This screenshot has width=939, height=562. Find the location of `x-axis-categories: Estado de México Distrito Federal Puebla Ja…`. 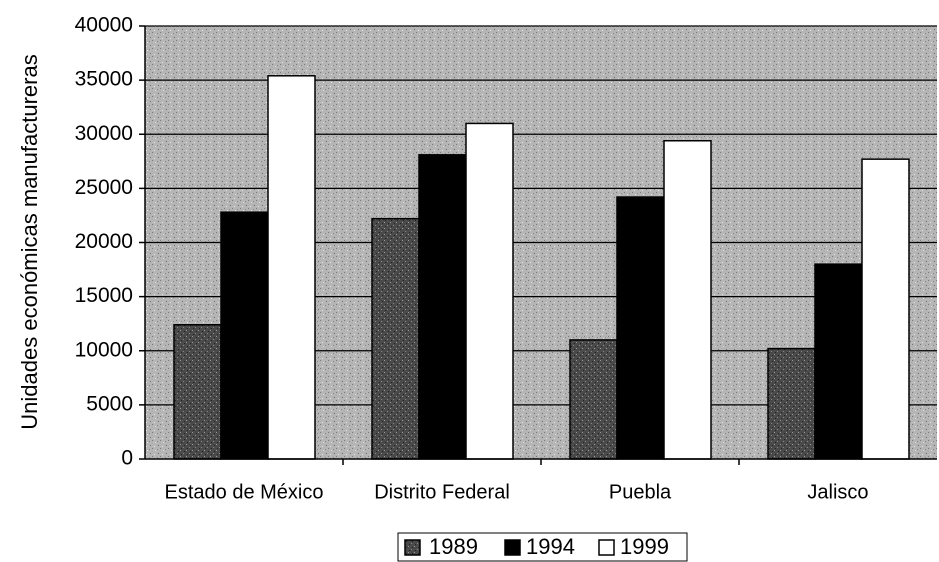

x-axis-categories: Estado de México Distrito Federal Puebla Ja… is located at coordinates (517, 481).